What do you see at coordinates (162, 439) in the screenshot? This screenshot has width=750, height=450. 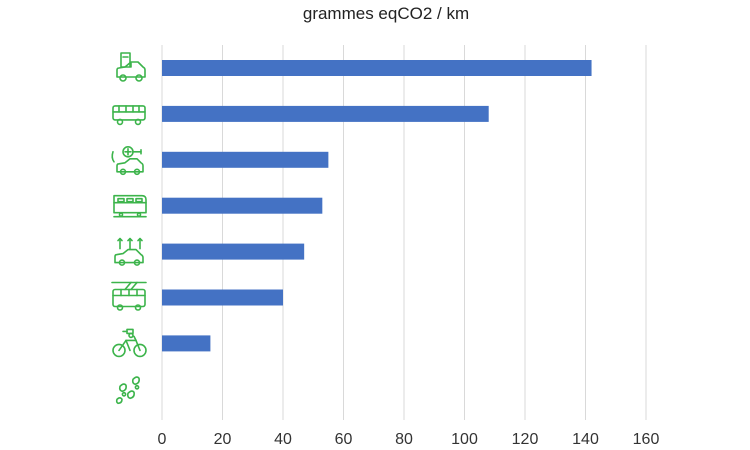 I see `x-tick-label-0: 0` at bounding box center [162, 439].